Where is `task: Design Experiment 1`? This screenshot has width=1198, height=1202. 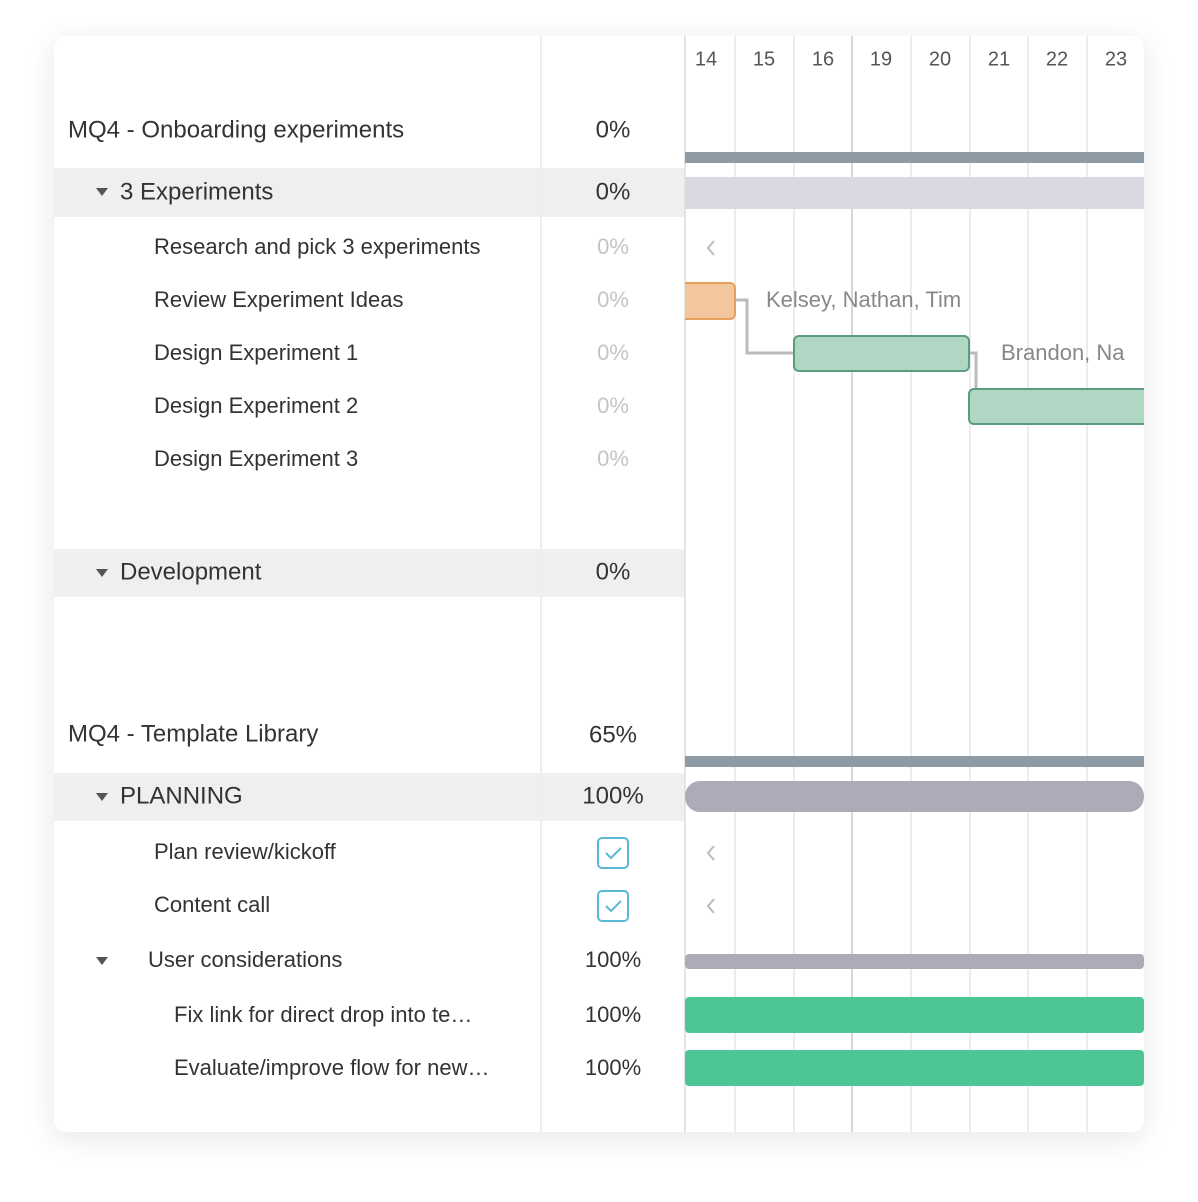
task: Design Experiment 1 is located at coordinates (256, 352).